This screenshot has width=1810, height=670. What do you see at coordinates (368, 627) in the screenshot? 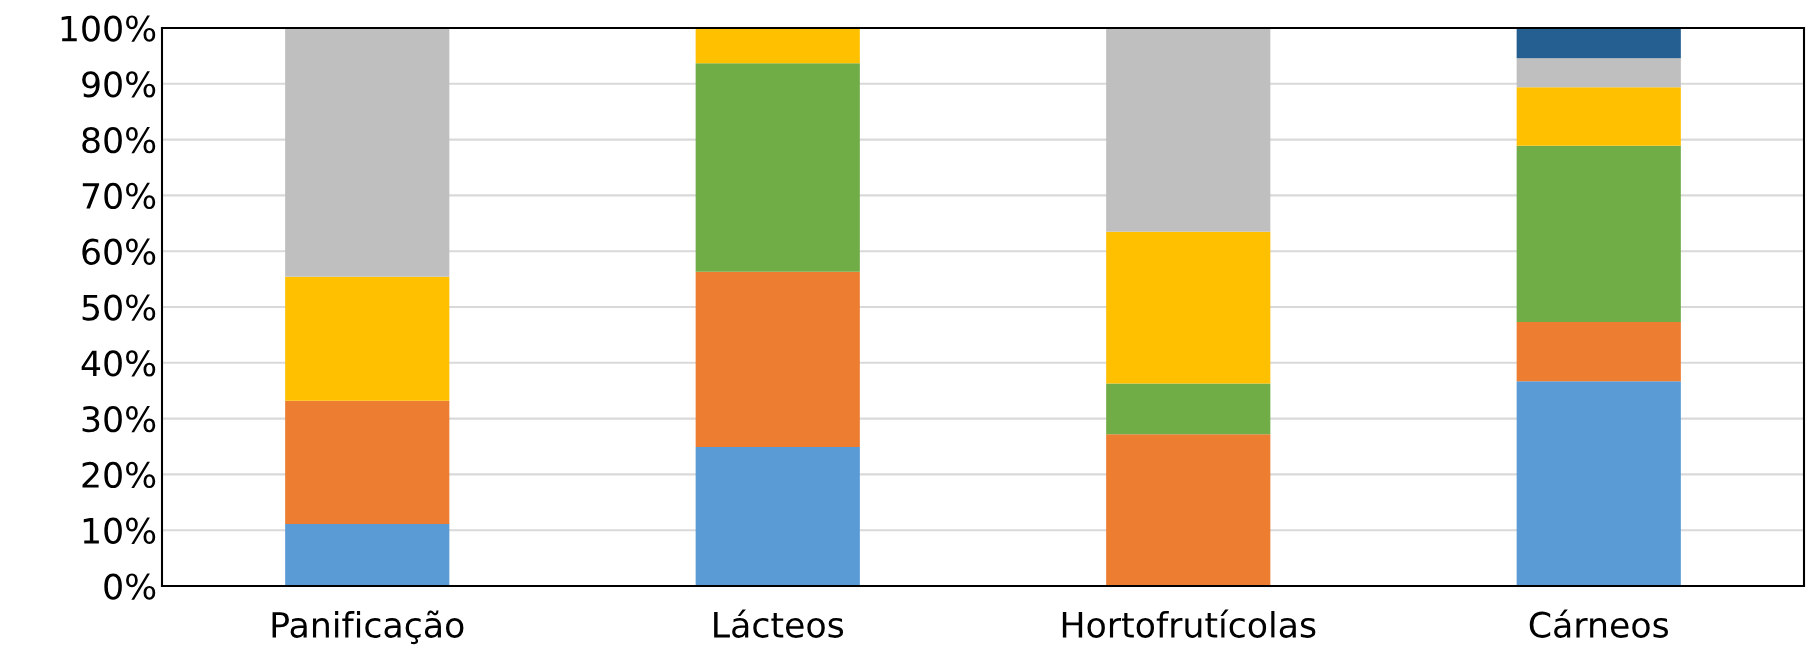
I see `x-tick-label: Panificação` at bounding box center [368, 627].